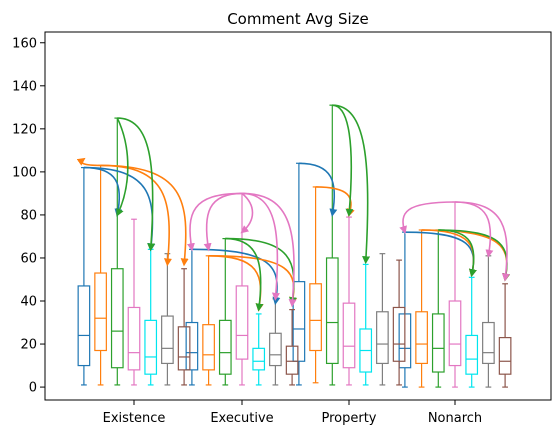 The height and width of the screenshot is (435, 552). What do you see at coordinates (28, 345) in the screenshot?
I see `y-tick-label: 20` at bounding box center [28, 345].